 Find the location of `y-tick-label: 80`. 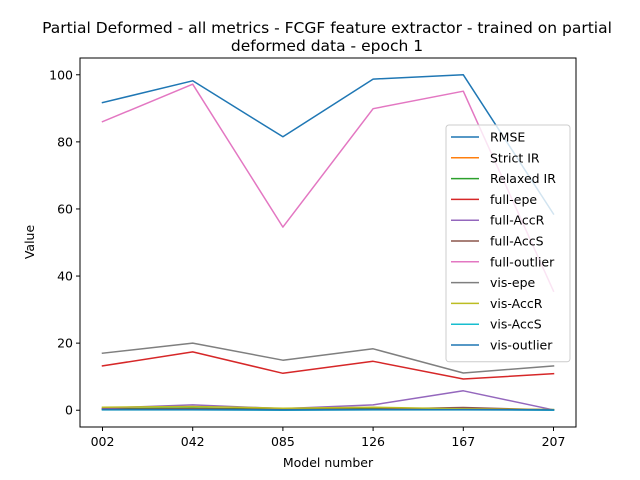

y-tick-label: 80 is located at coordinates (65, 141).